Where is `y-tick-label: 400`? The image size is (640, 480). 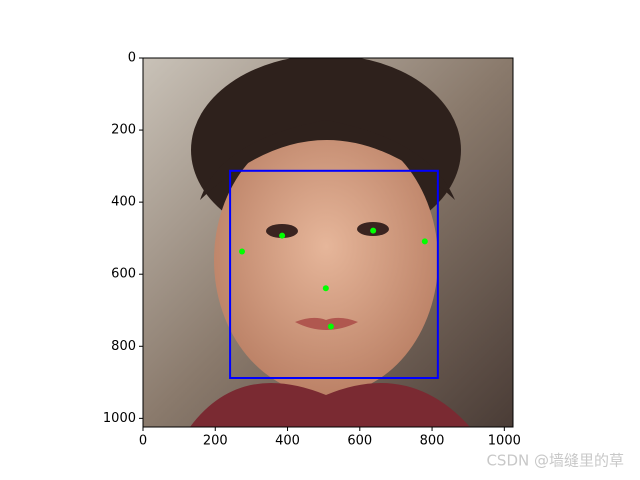
y-tick-label: 400 is located at coordinates (123, 202).